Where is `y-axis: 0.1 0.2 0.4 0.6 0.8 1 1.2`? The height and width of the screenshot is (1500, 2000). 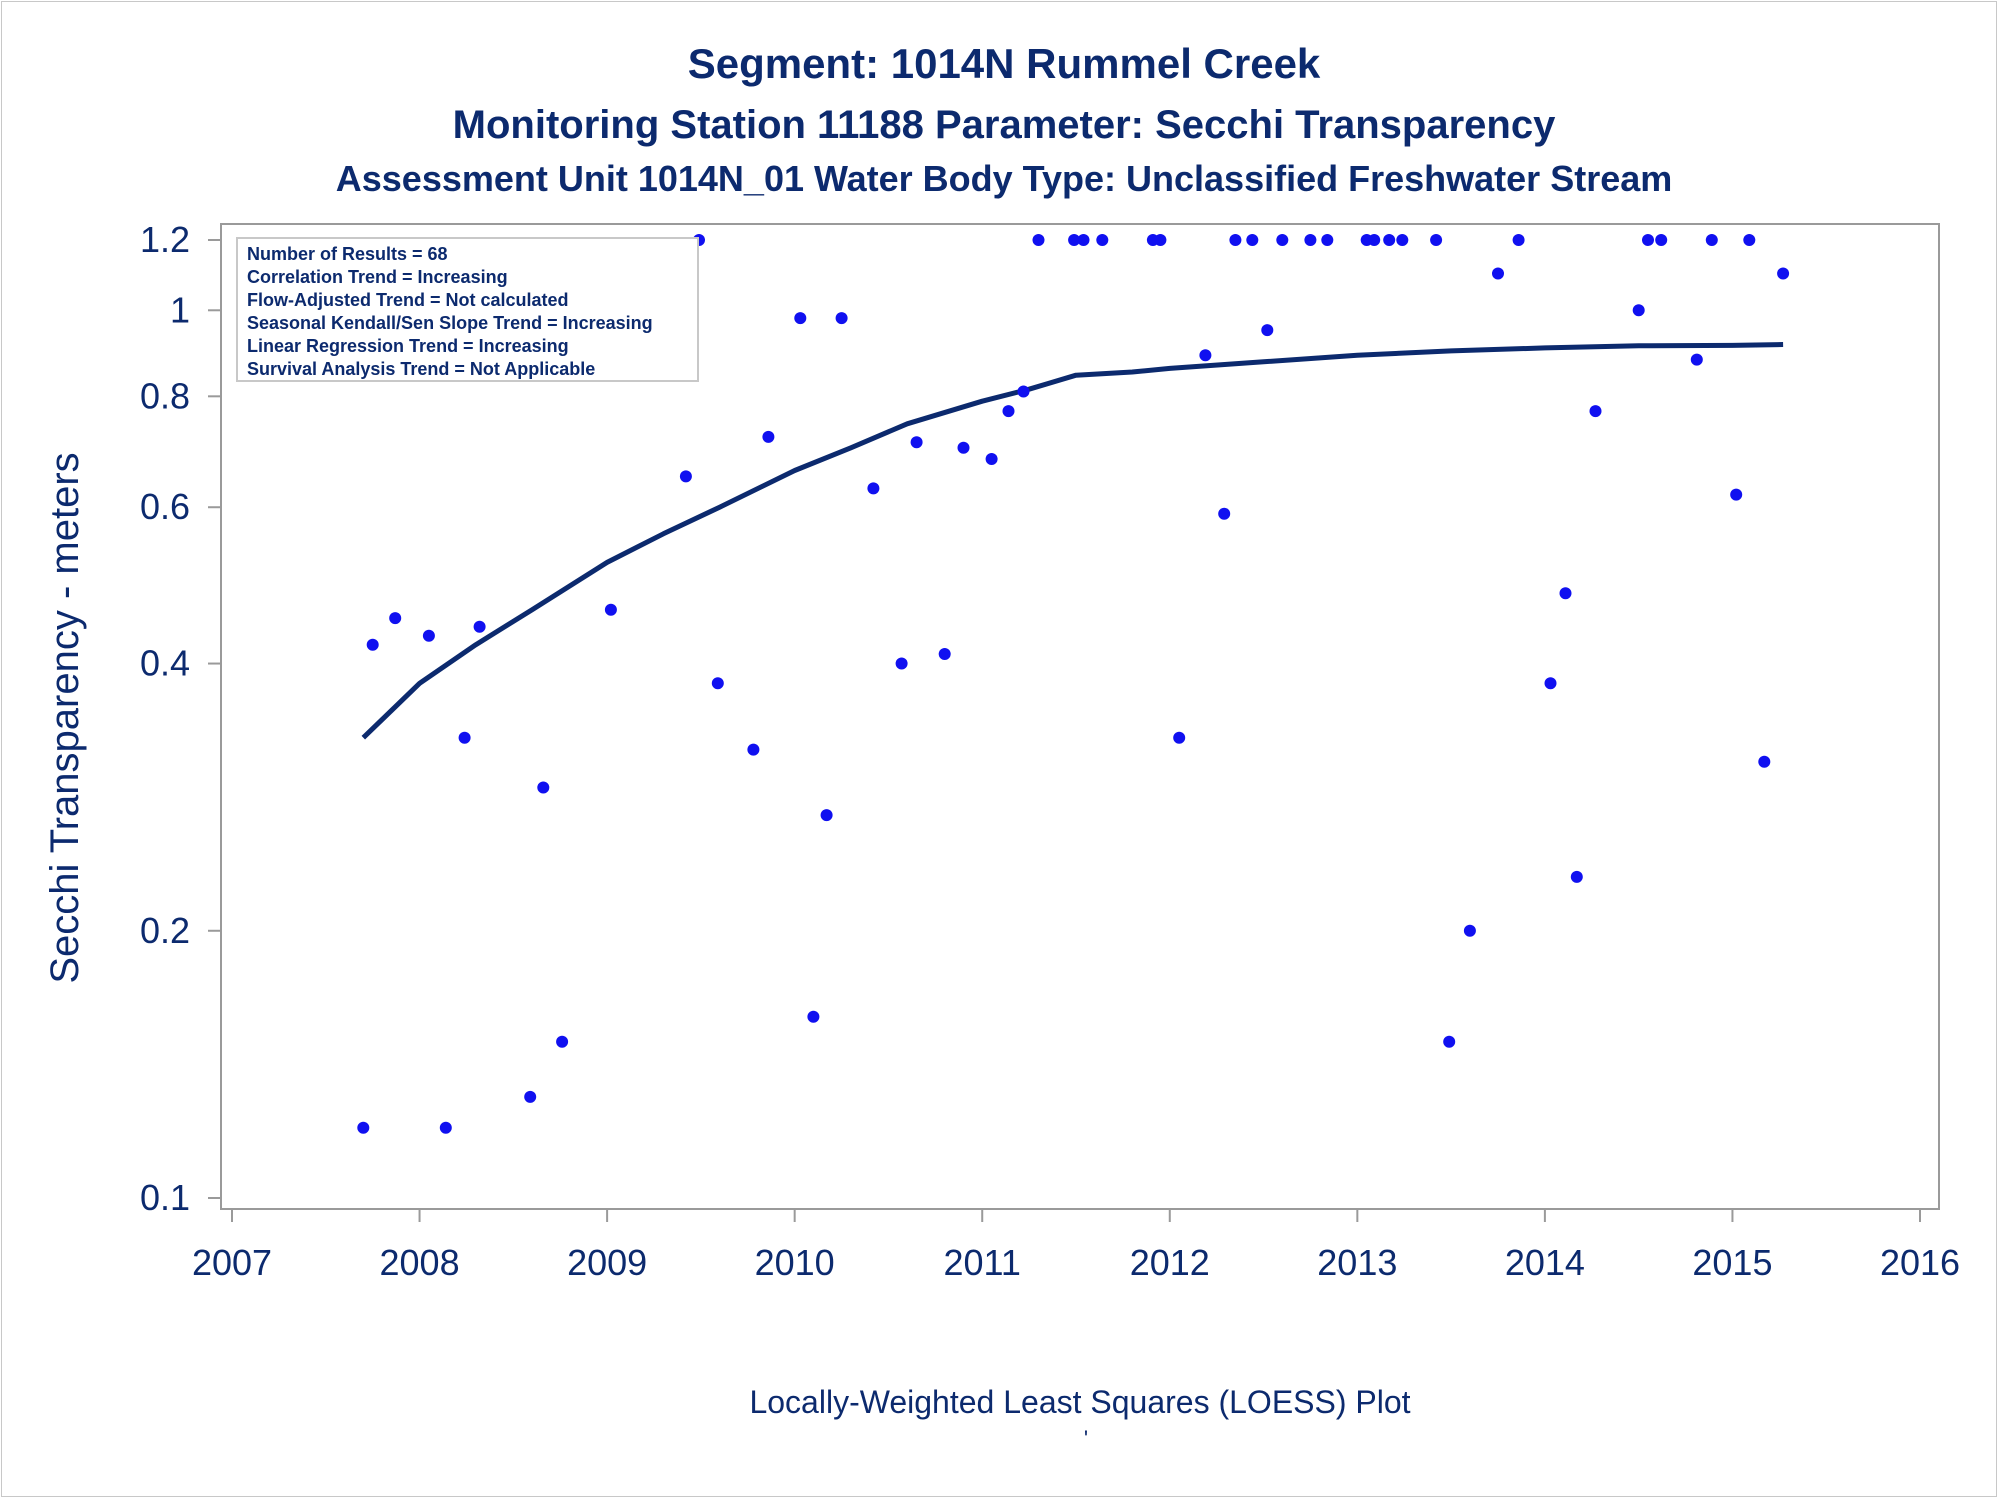
y-axis: 0.1 0.2 0.4 0.6 0.8 1 1.2 is located at coordinates (180, 718).